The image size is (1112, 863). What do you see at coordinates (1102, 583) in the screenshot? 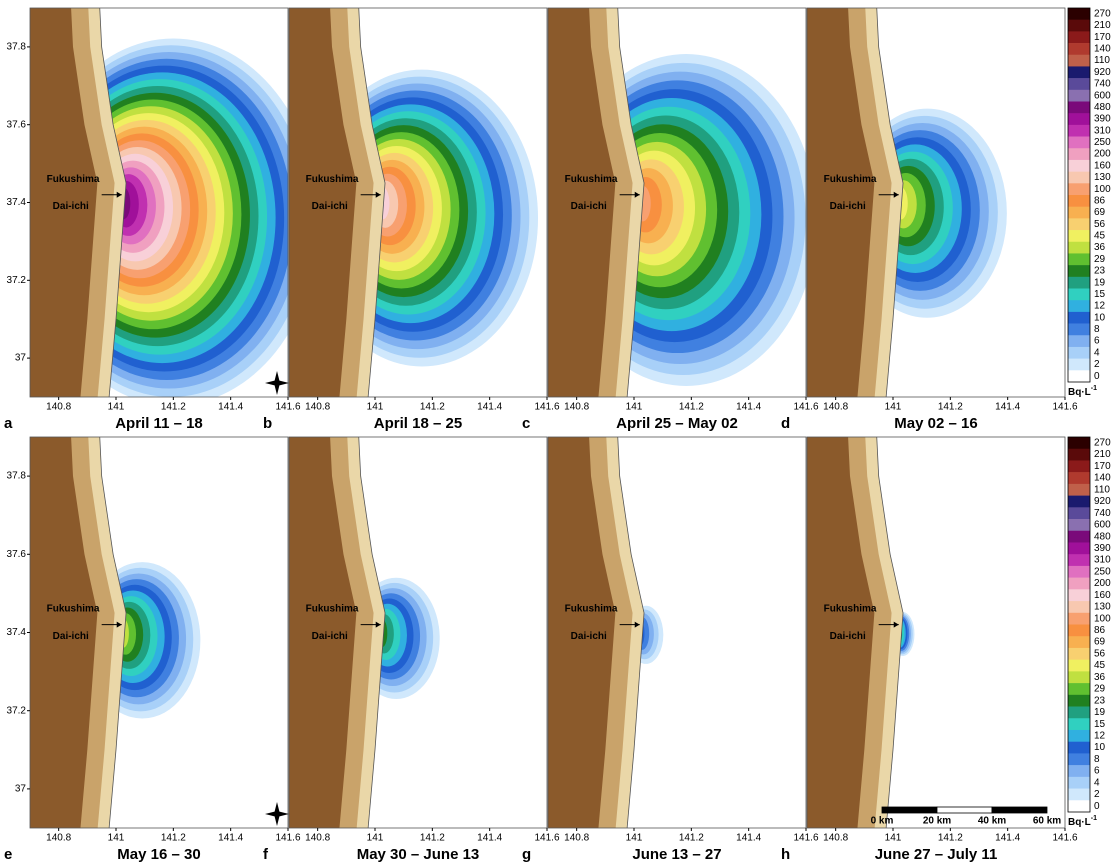
I see `colorbar-label: 200` at bounding box center [1102, 583].